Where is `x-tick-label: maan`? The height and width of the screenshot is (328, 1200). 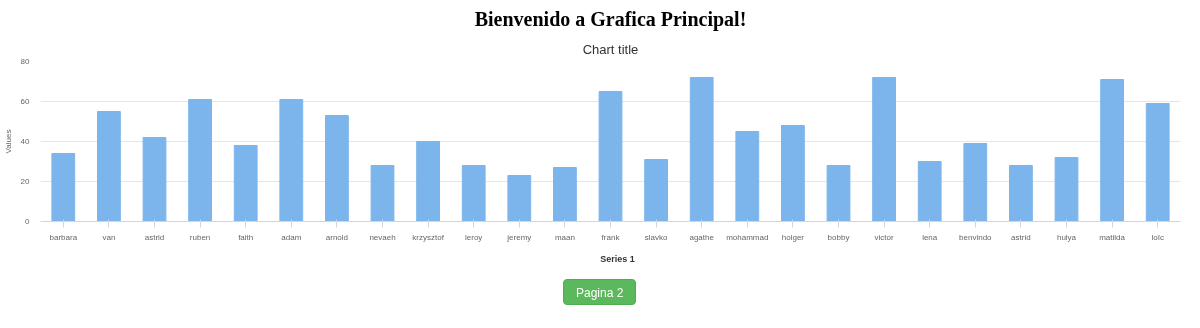 x-tick-label: maan is located at coordinates (564, 237).